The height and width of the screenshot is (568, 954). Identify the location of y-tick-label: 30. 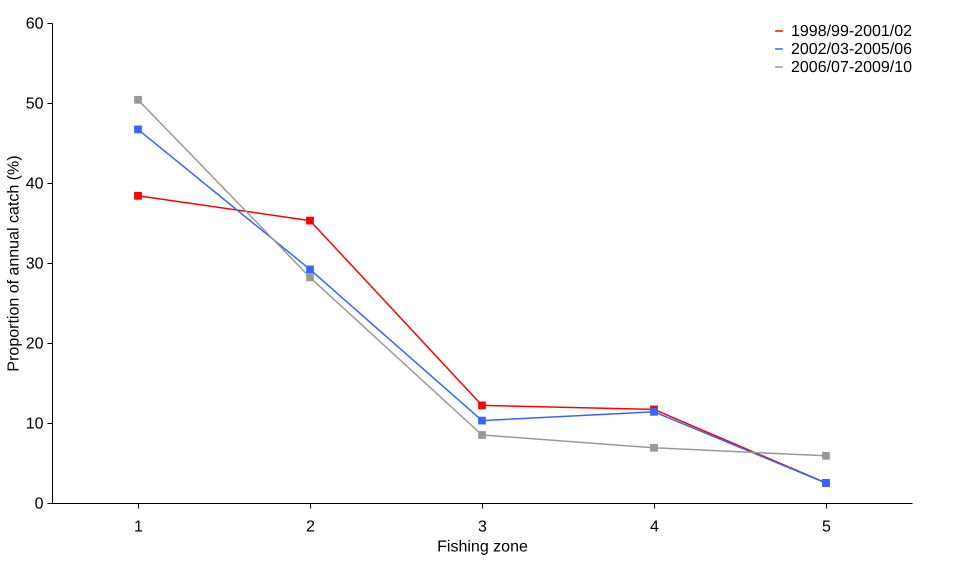
(35, 264).